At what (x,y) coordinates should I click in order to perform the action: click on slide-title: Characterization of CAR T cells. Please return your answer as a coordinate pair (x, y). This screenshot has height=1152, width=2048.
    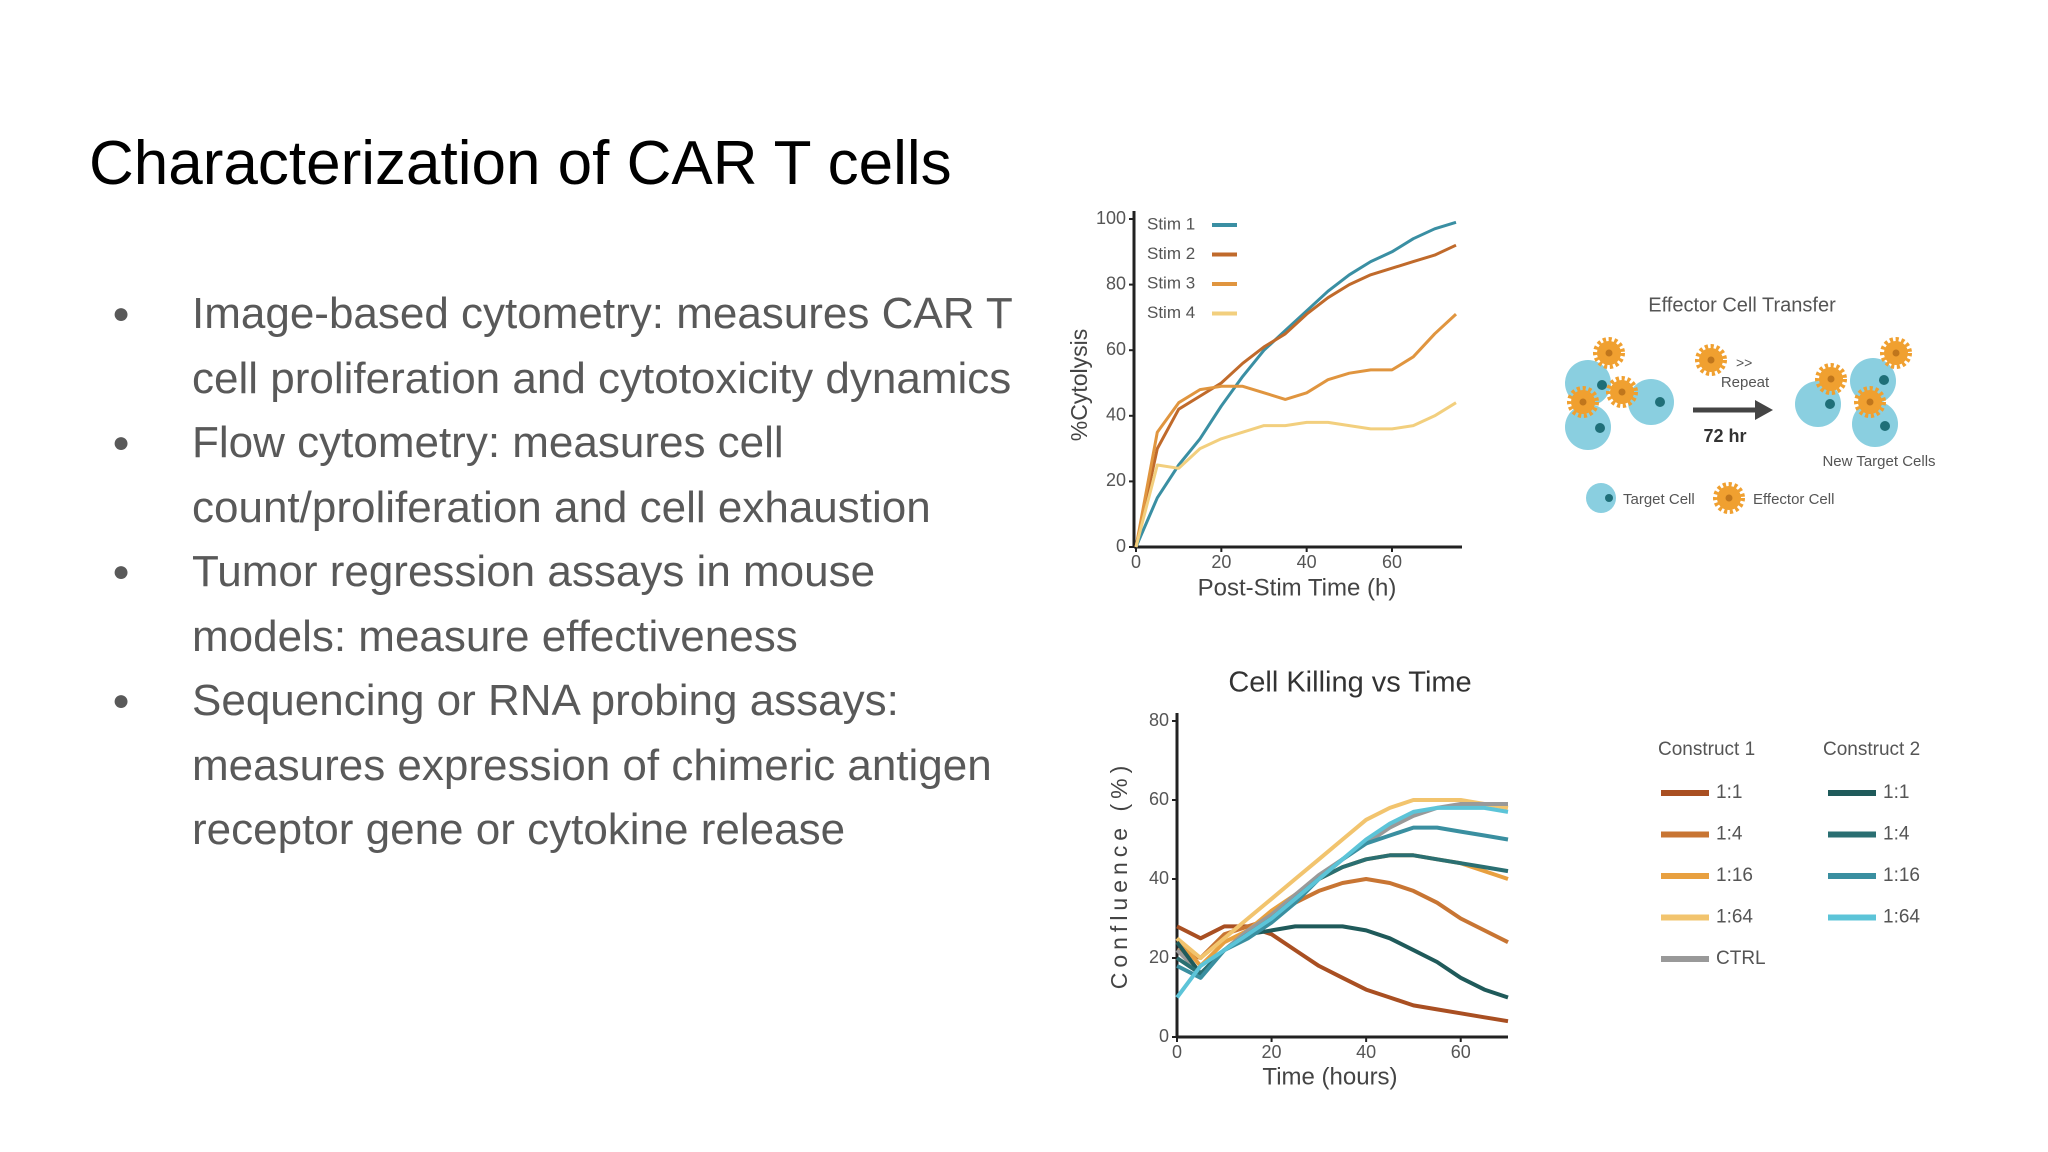
    Looking at the image, I should click on (520, 163).